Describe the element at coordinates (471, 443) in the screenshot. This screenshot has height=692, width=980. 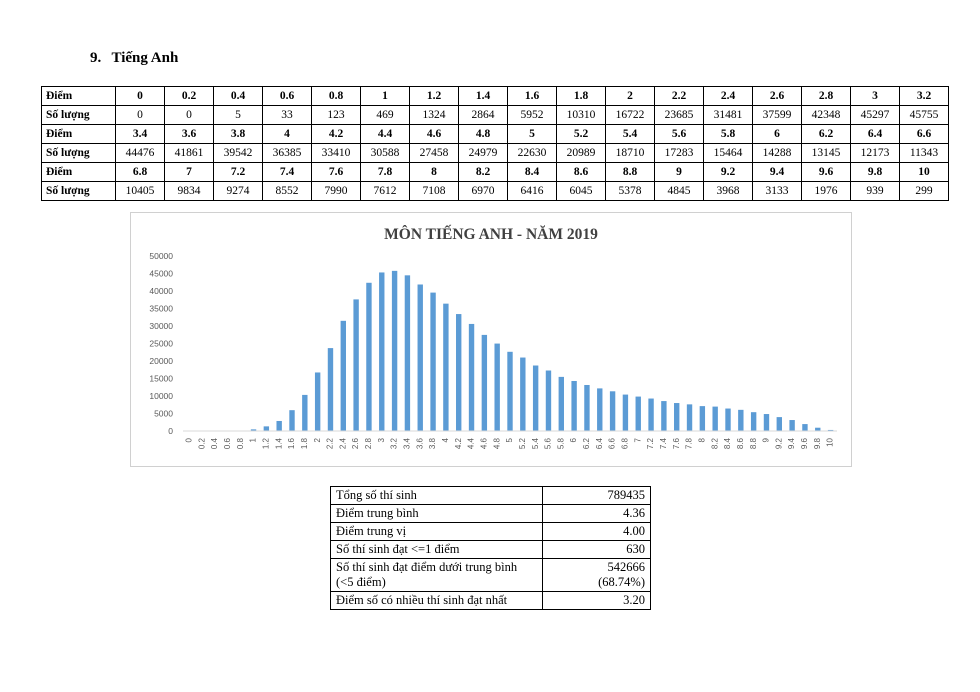
I see `x-tick-label: 4.4` at that location.